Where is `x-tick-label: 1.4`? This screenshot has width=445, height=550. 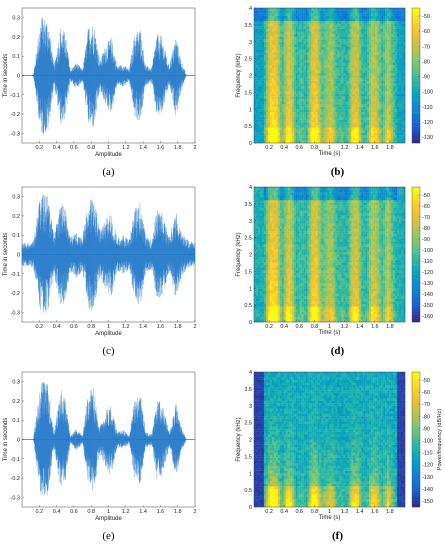 x-tick-label: 1.4 is located at coordinates (143, 327).